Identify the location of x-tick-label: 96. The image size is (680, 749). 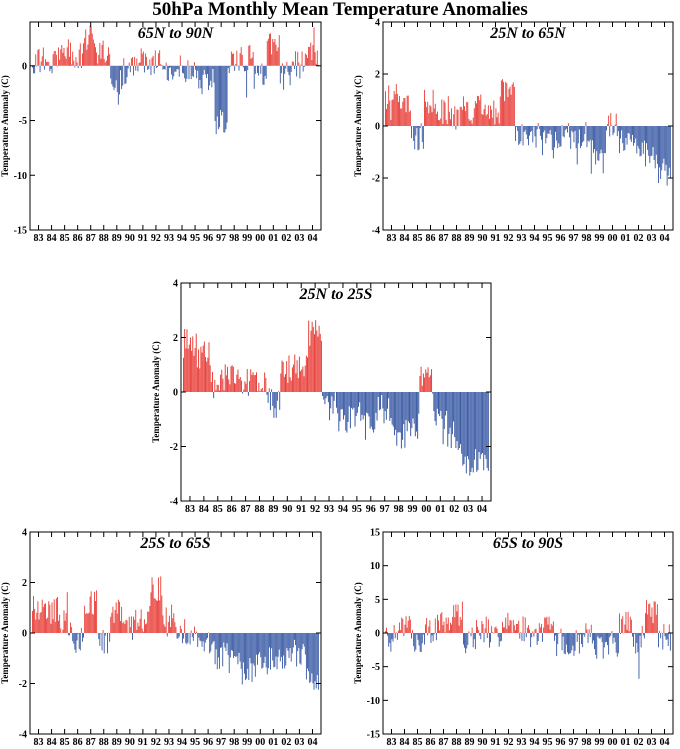
(208, 238).